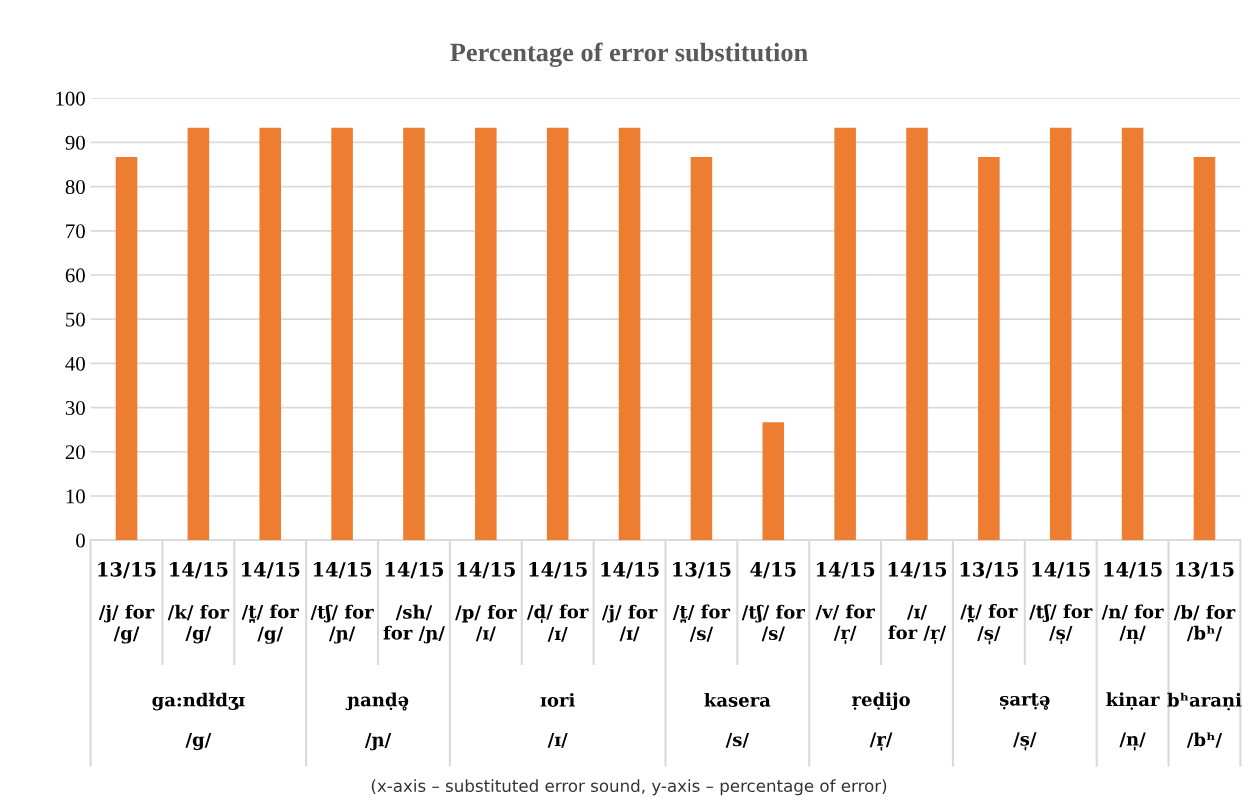 This screenshot has width=1258, height=805. What do you see at coordinates (773, 602) in the screenshot?
I see `category-label: 4/15 /tʃ/ for /s/` at bounding box center [773, 602].